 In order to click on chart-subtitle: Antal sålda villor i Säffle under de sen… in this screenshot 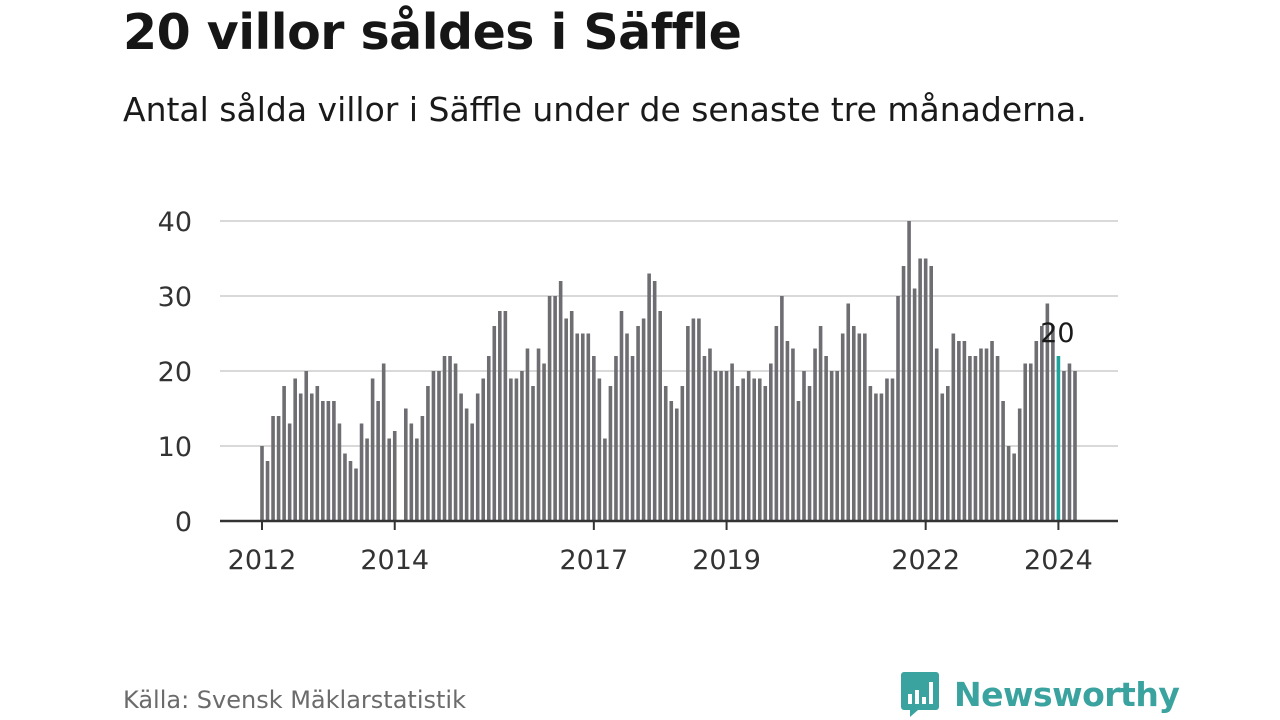, I will do `click(605, 109)`.